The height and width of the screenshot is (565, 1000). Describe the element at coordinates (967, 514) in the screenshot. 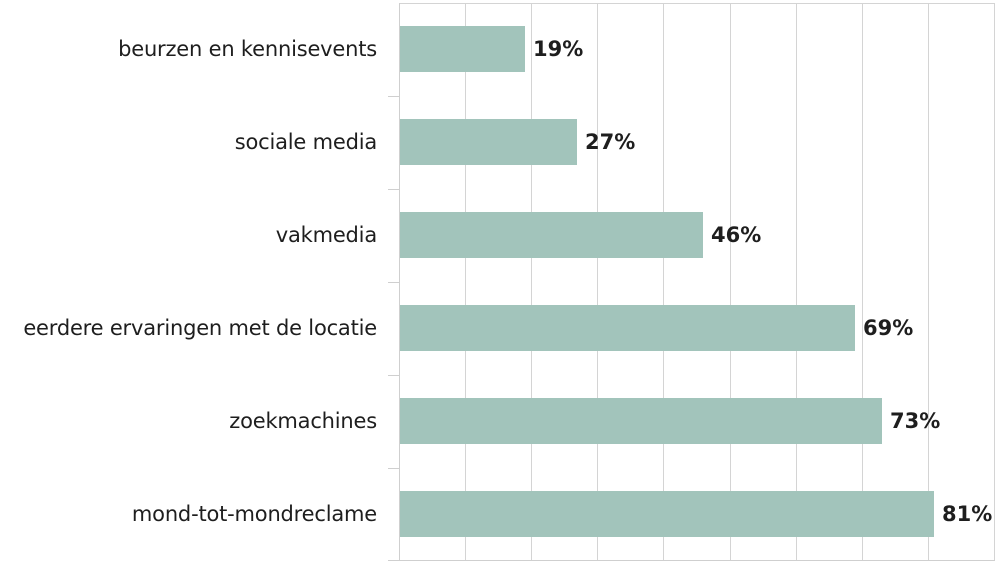

I see `value-label: 81%` at that location.